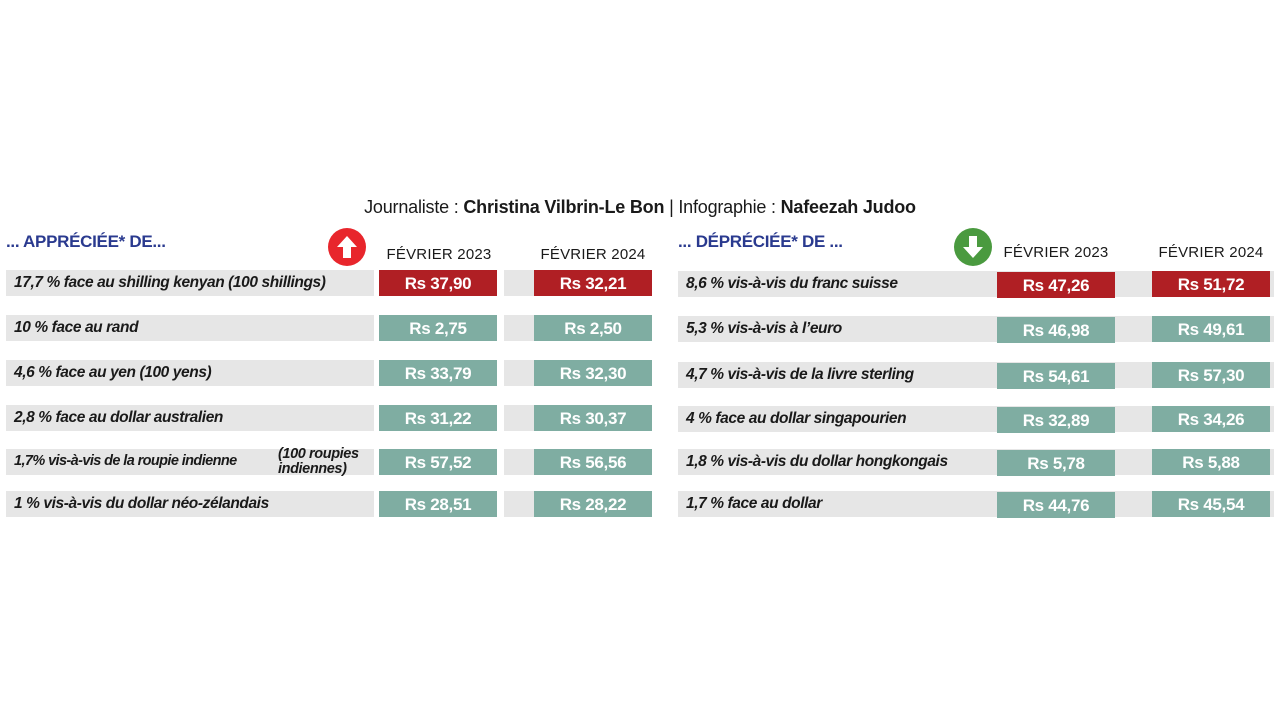  Describe the element at coordinates (1056, 252) in the screenshot. I see `depreciated-col-2023: FÉVRIER 2023` at that location.